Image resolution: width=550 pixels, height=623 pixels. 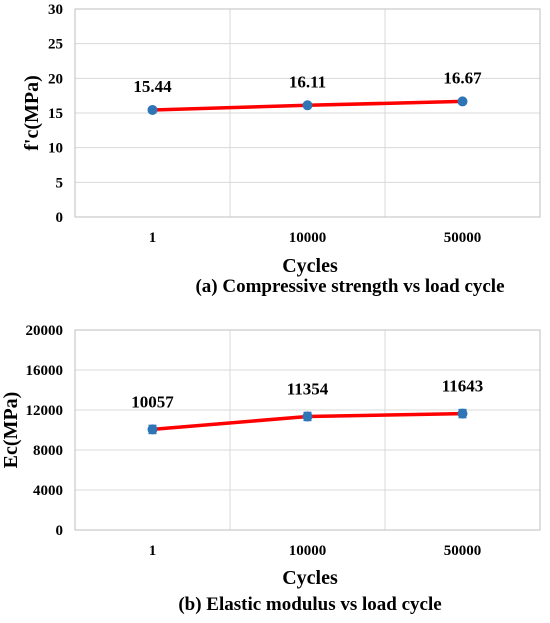 I want to click on y-tick-label: 30, so click(x=55, y=10).